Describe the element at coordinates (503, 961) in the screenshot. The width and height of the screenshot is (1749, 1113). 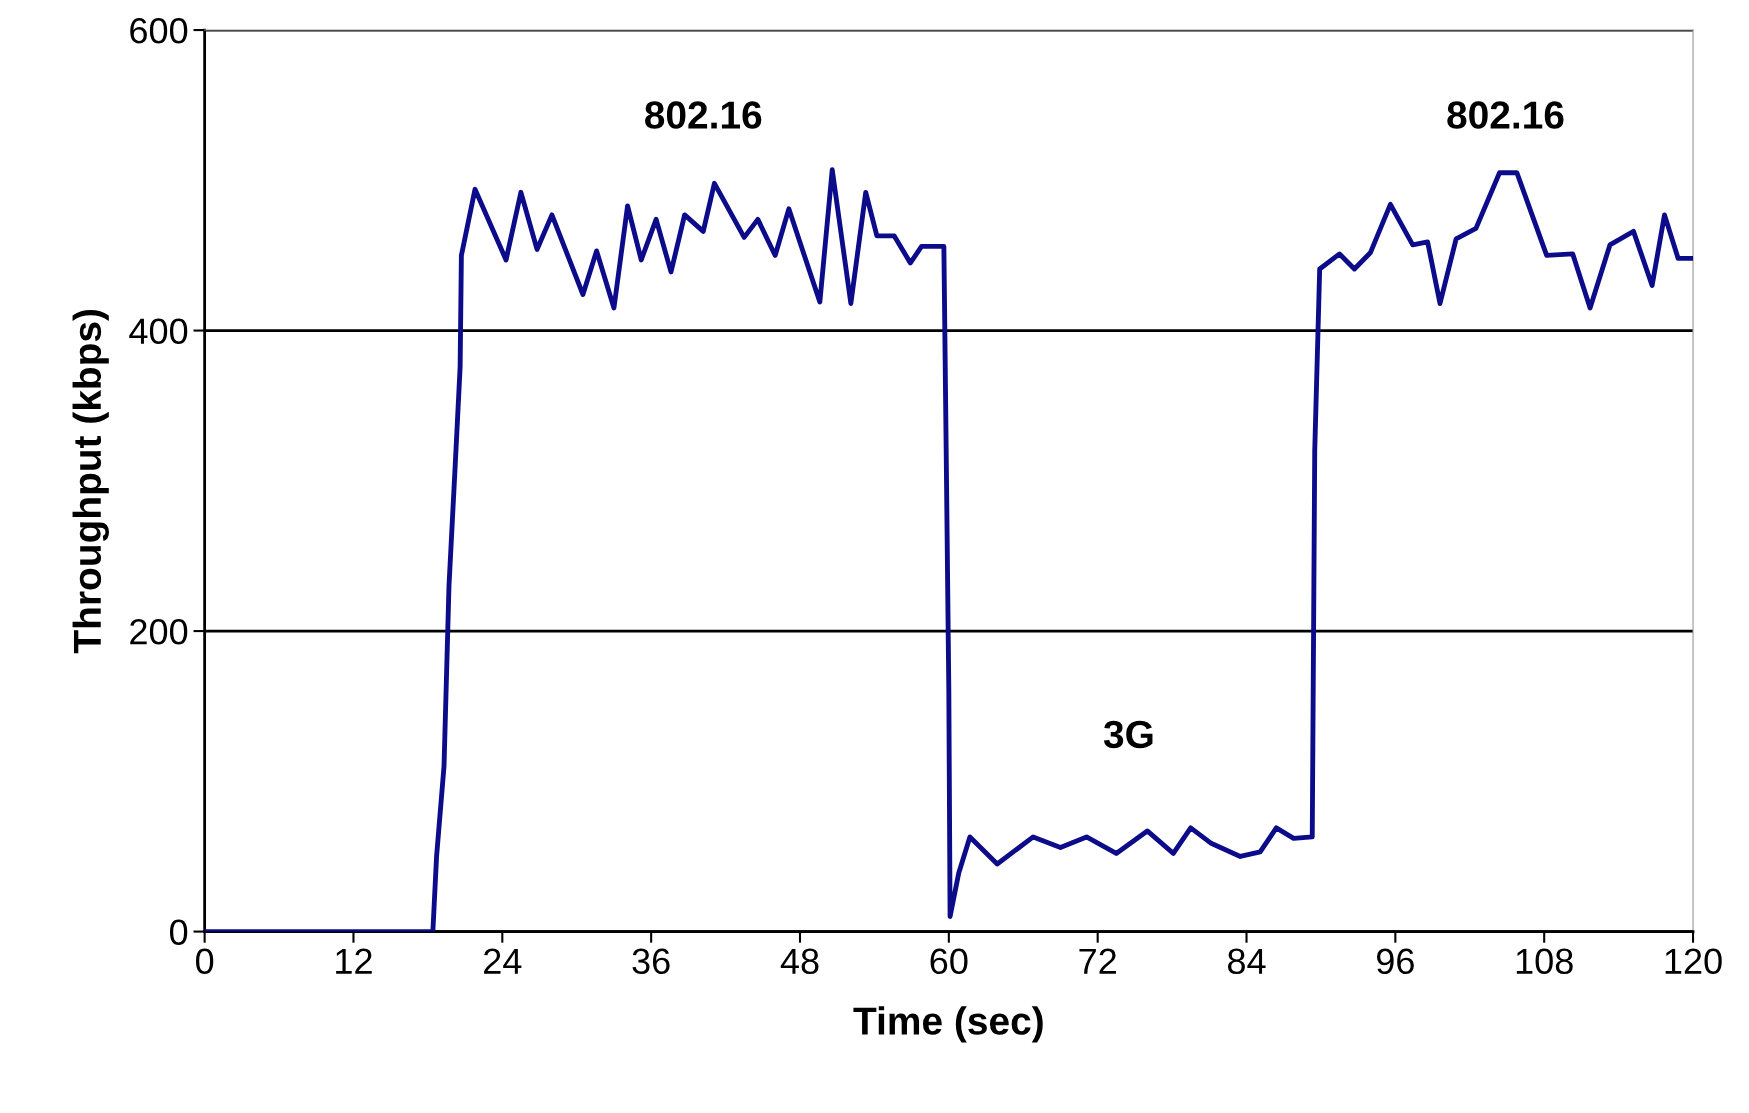
I see `x-tick-label: 24` at that location.